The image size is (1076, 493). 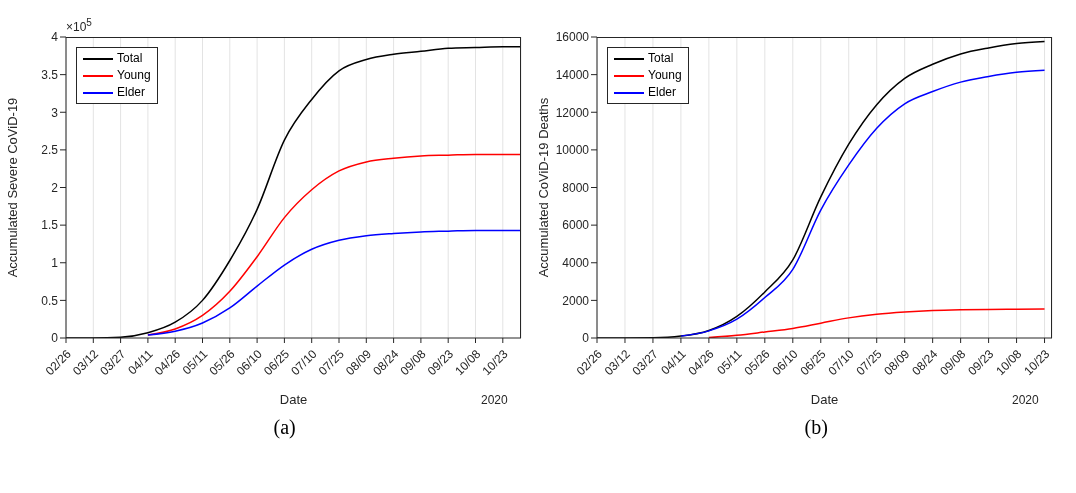 I want to click on y-axis-title: Accumulated Severe CoViD-19, so click(x=12, y=187).